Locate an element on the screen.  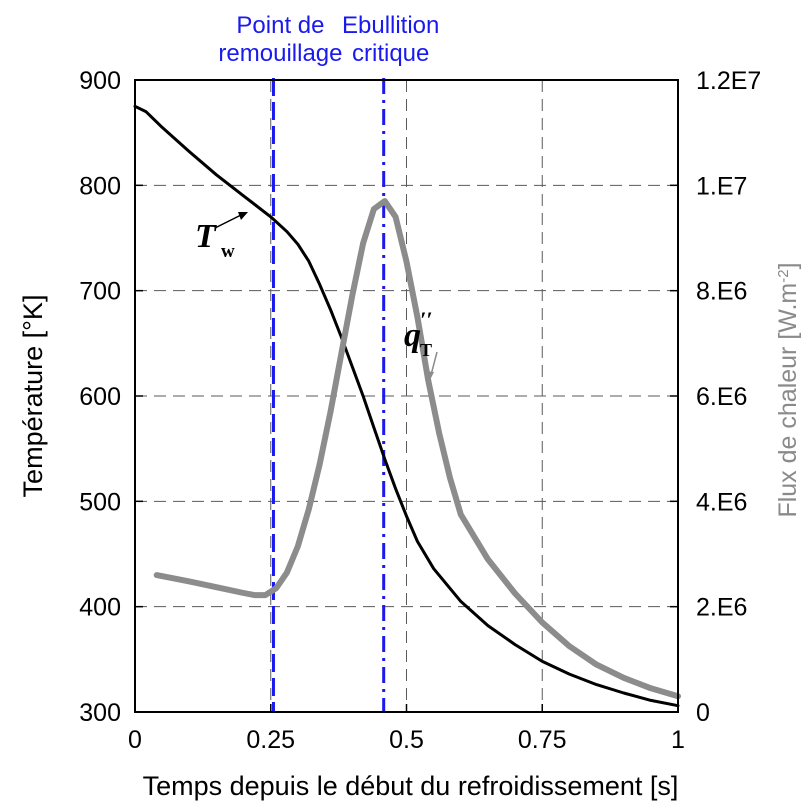
y-axis-right-title-end: ] is located at coordinates (788, 265).